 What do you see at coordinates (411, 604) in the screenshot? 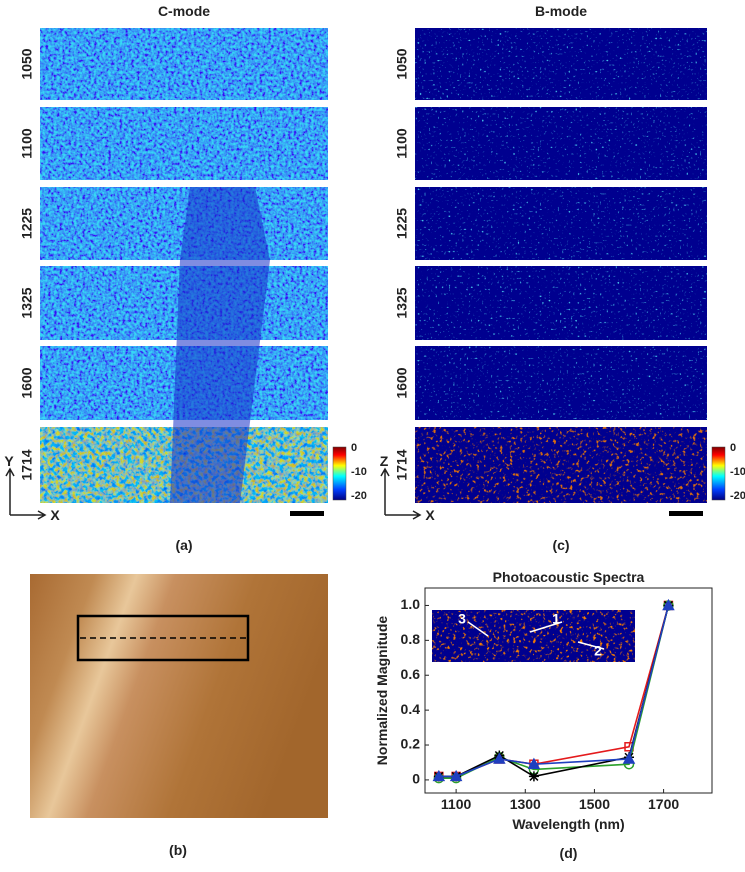
I see `y-tick-label: 1.0` at bounding box center [411, 604].